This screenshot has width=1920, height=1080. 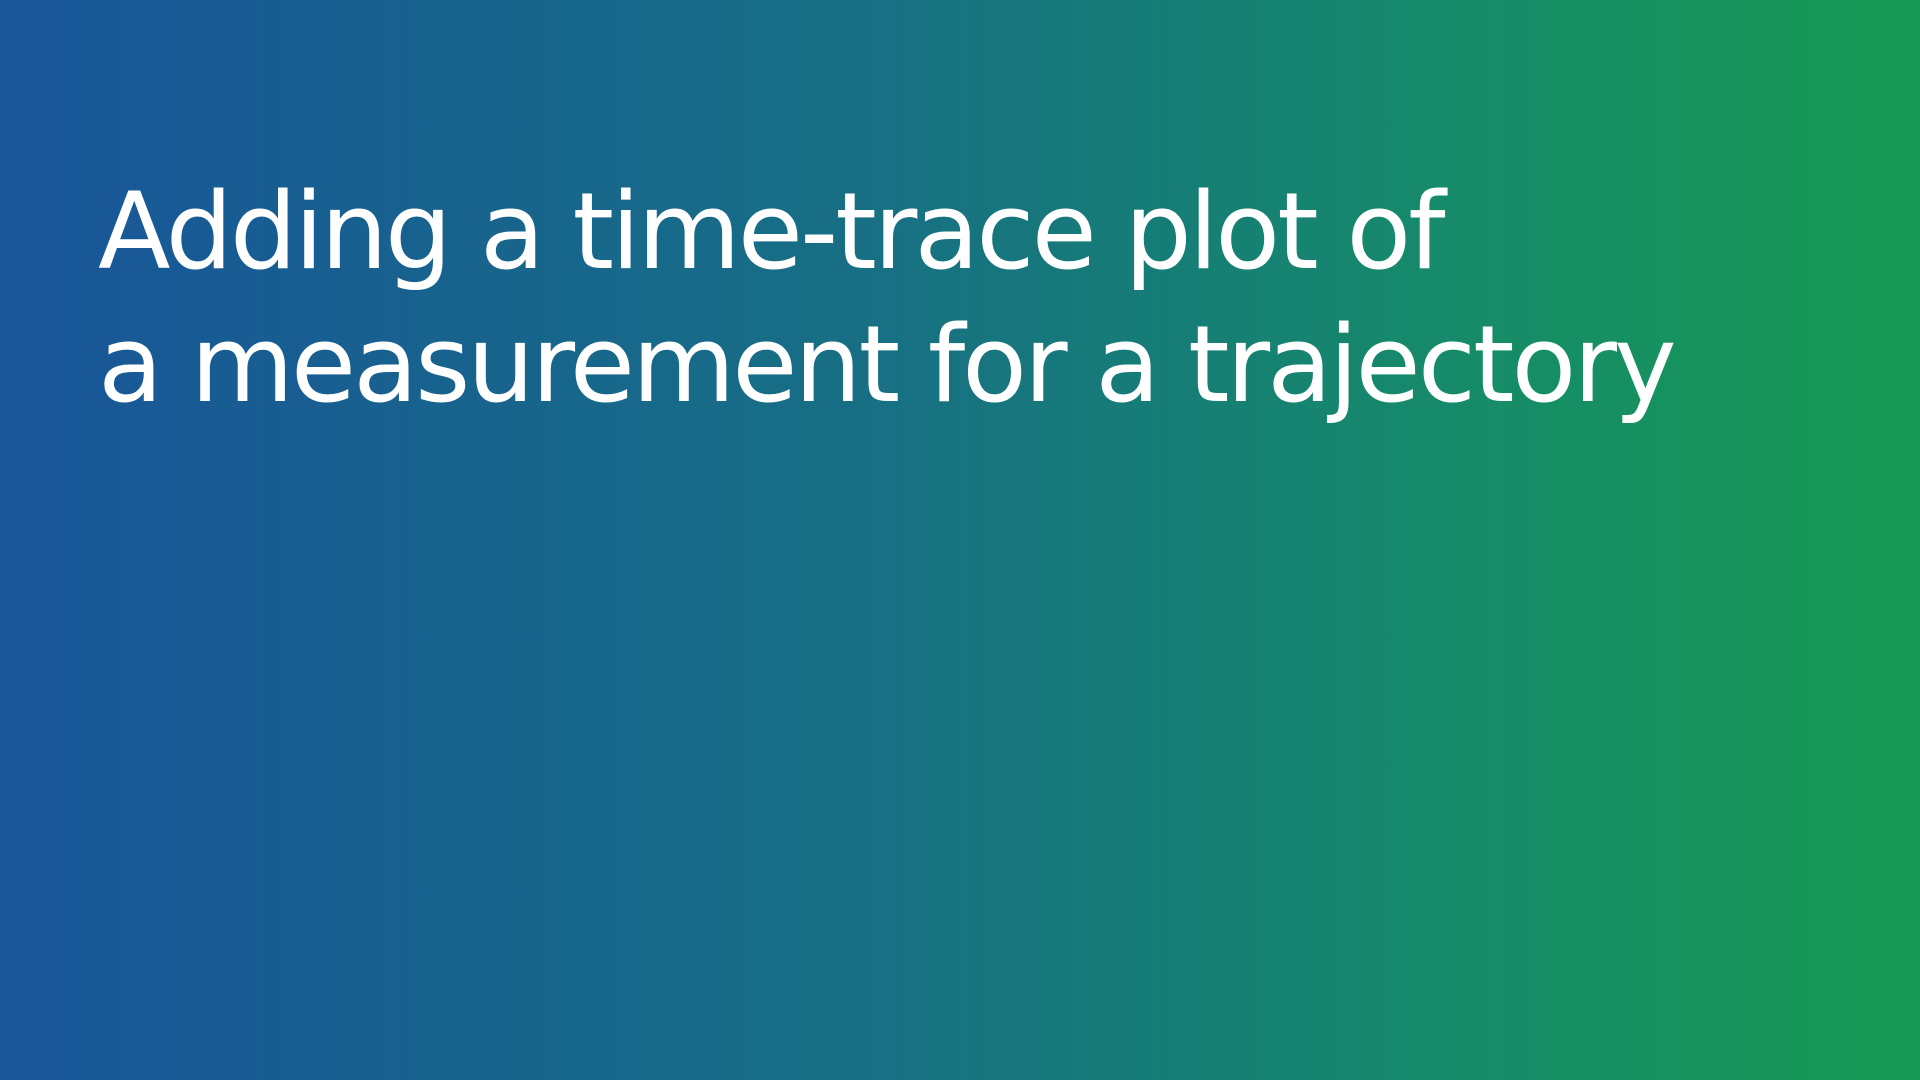 What do you see at coordinates (772, 231) in the screenshot?
I see `slide-title-line-1: Adding a time-trace plot of` at bounding box center [772, 231].